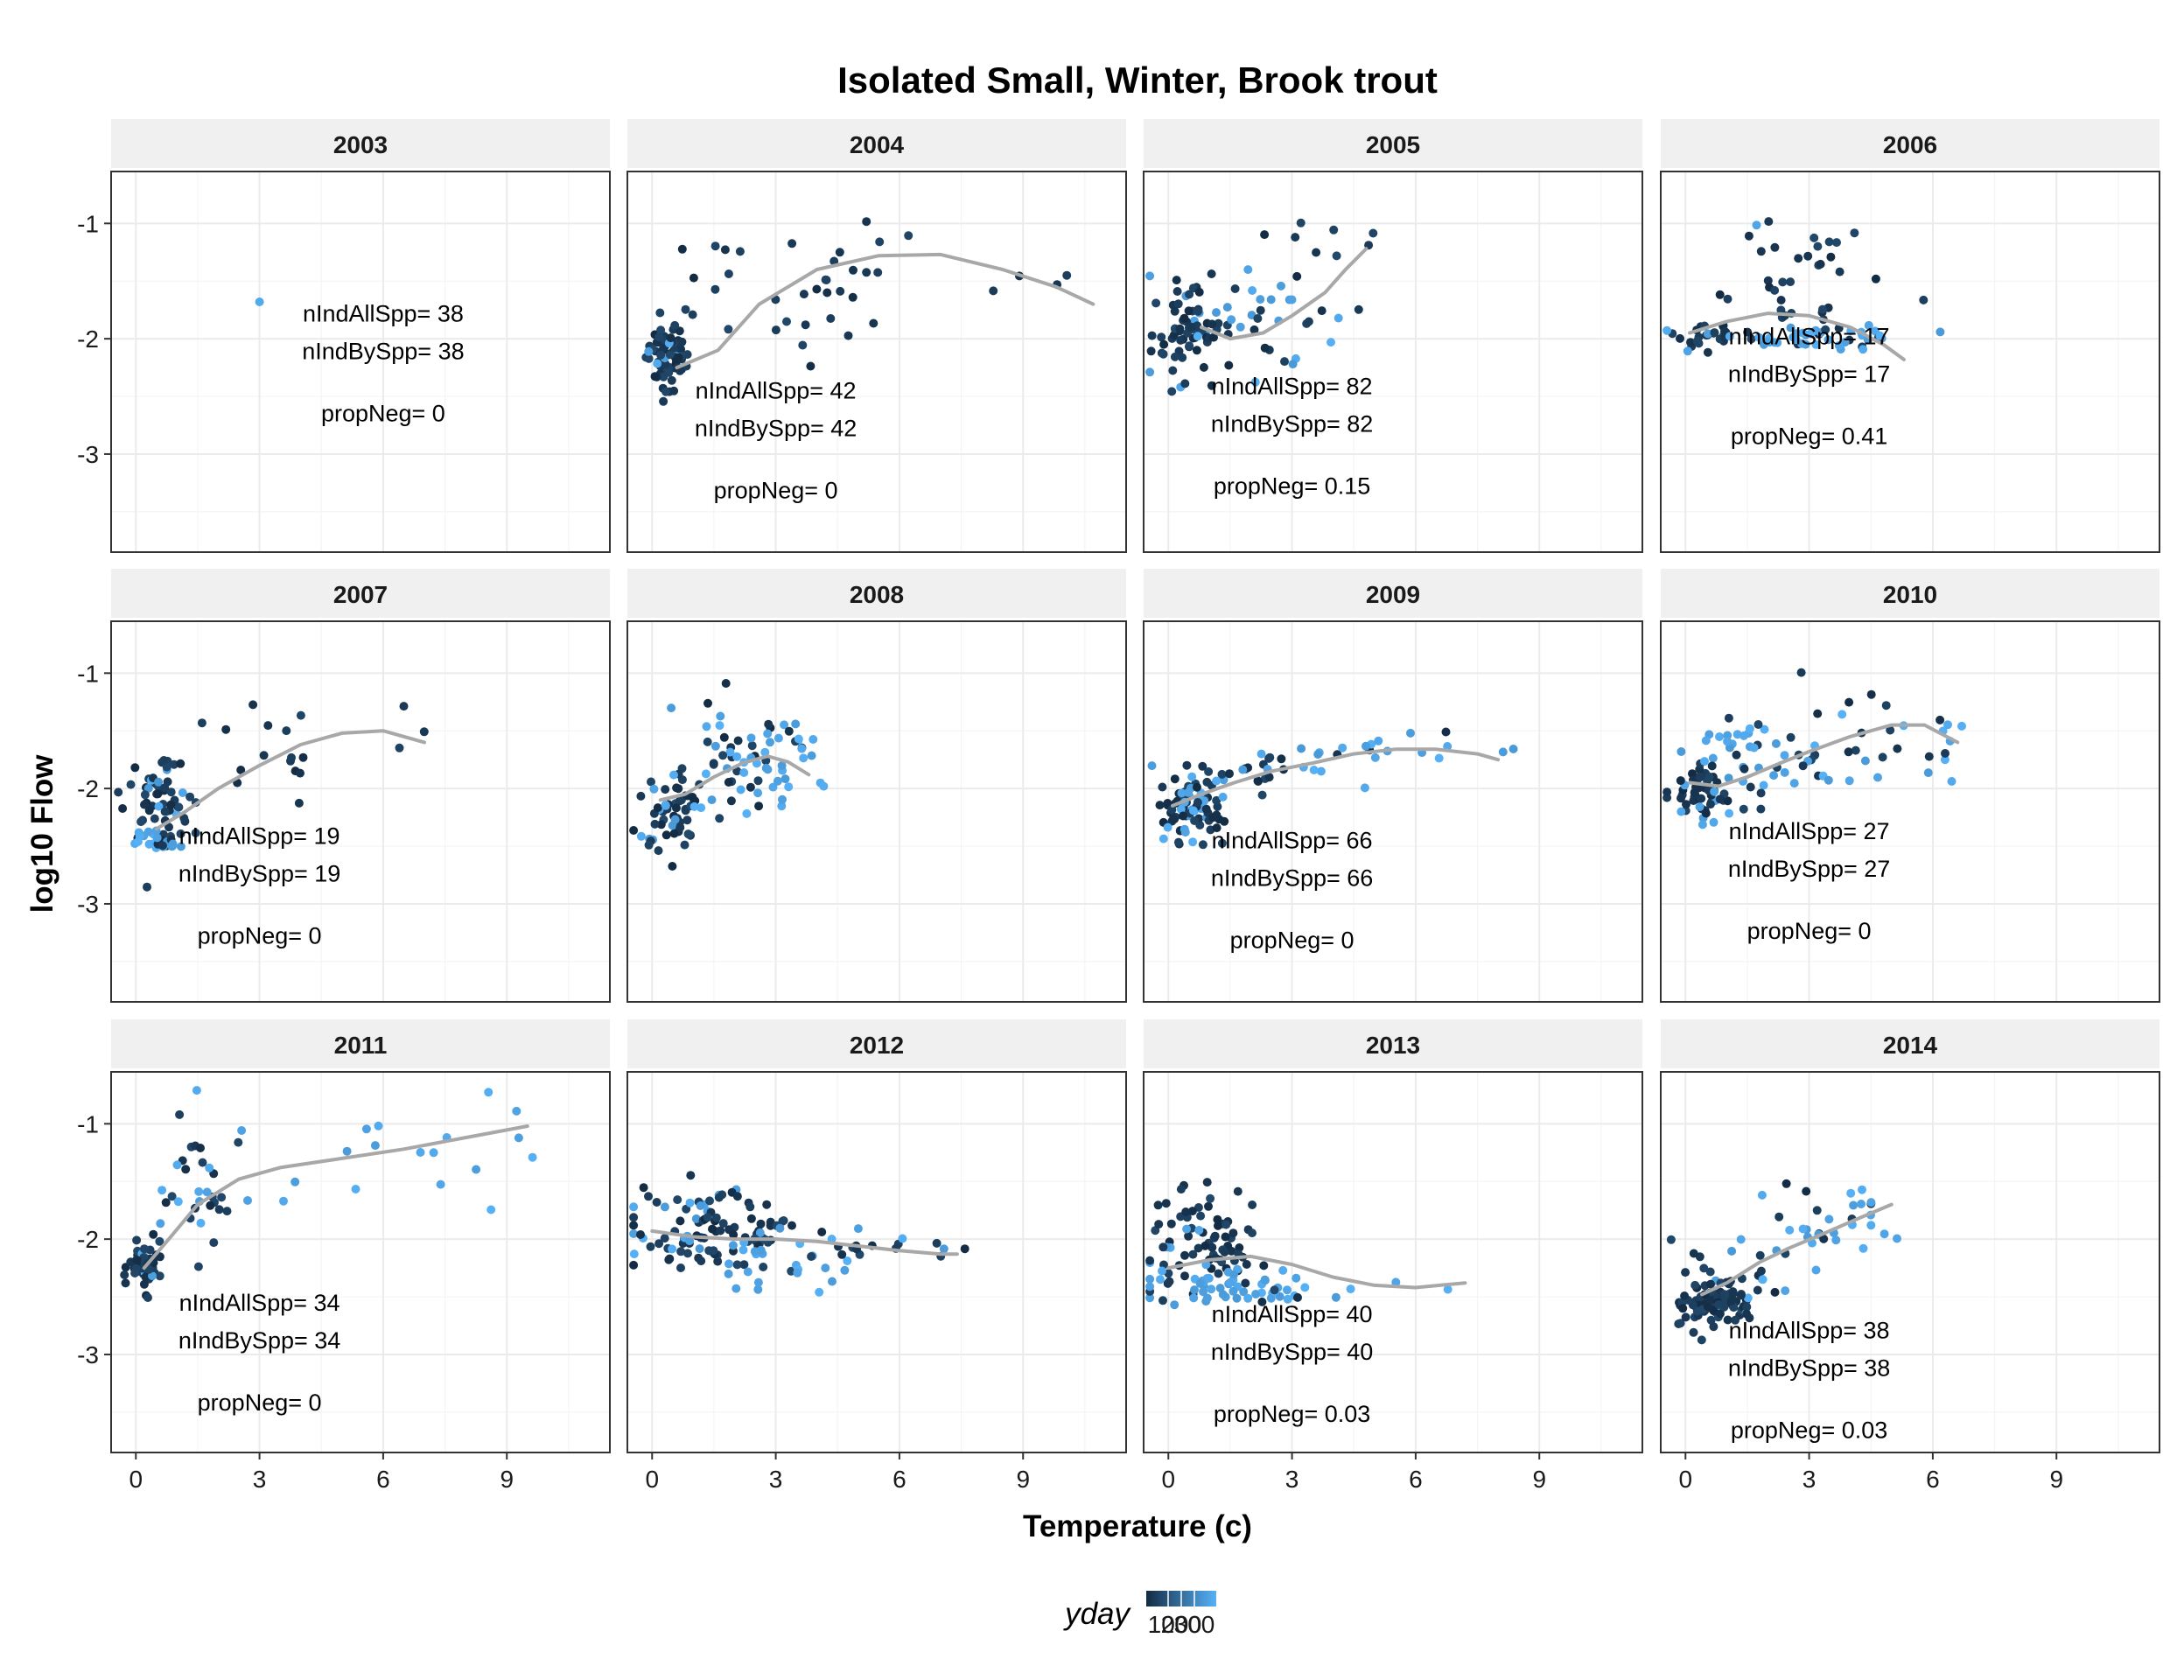 The height and width of the screenshot is (1680, 2184). I want to click on facet-strip, so click(360, 143).